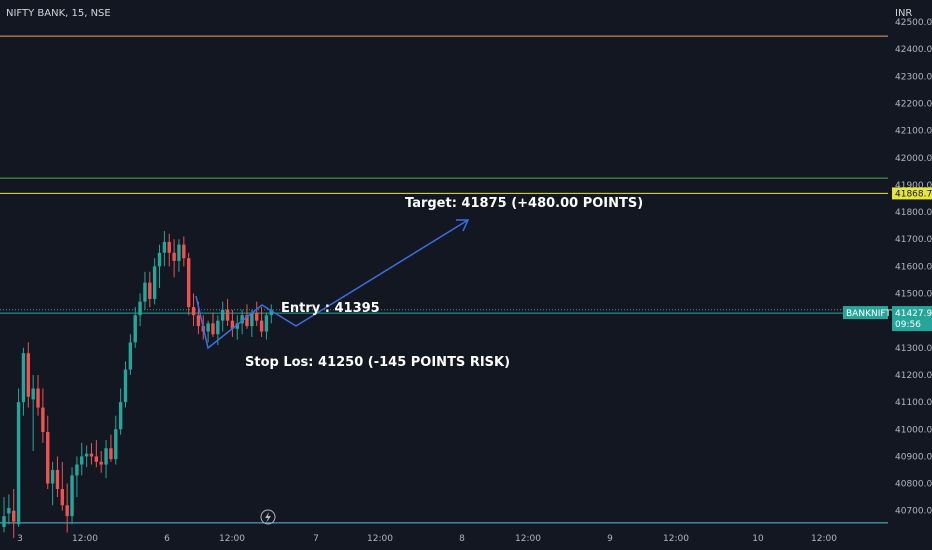 Image resolution: width=932 pixels, height=550 pixels. What do you see at coordinates (20, 539) in the screenshot?
I see `x-tick-label: 3` at bounding box center [20, 539].